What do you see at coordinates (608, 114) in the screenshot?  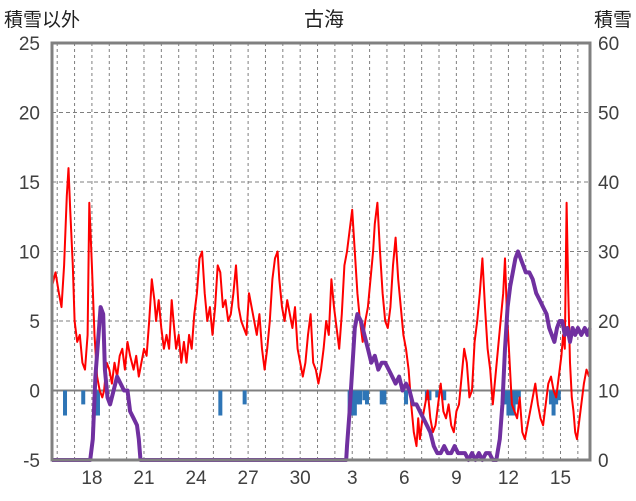 I see `right-tick-label: 50` at bounding box center [608, 114].